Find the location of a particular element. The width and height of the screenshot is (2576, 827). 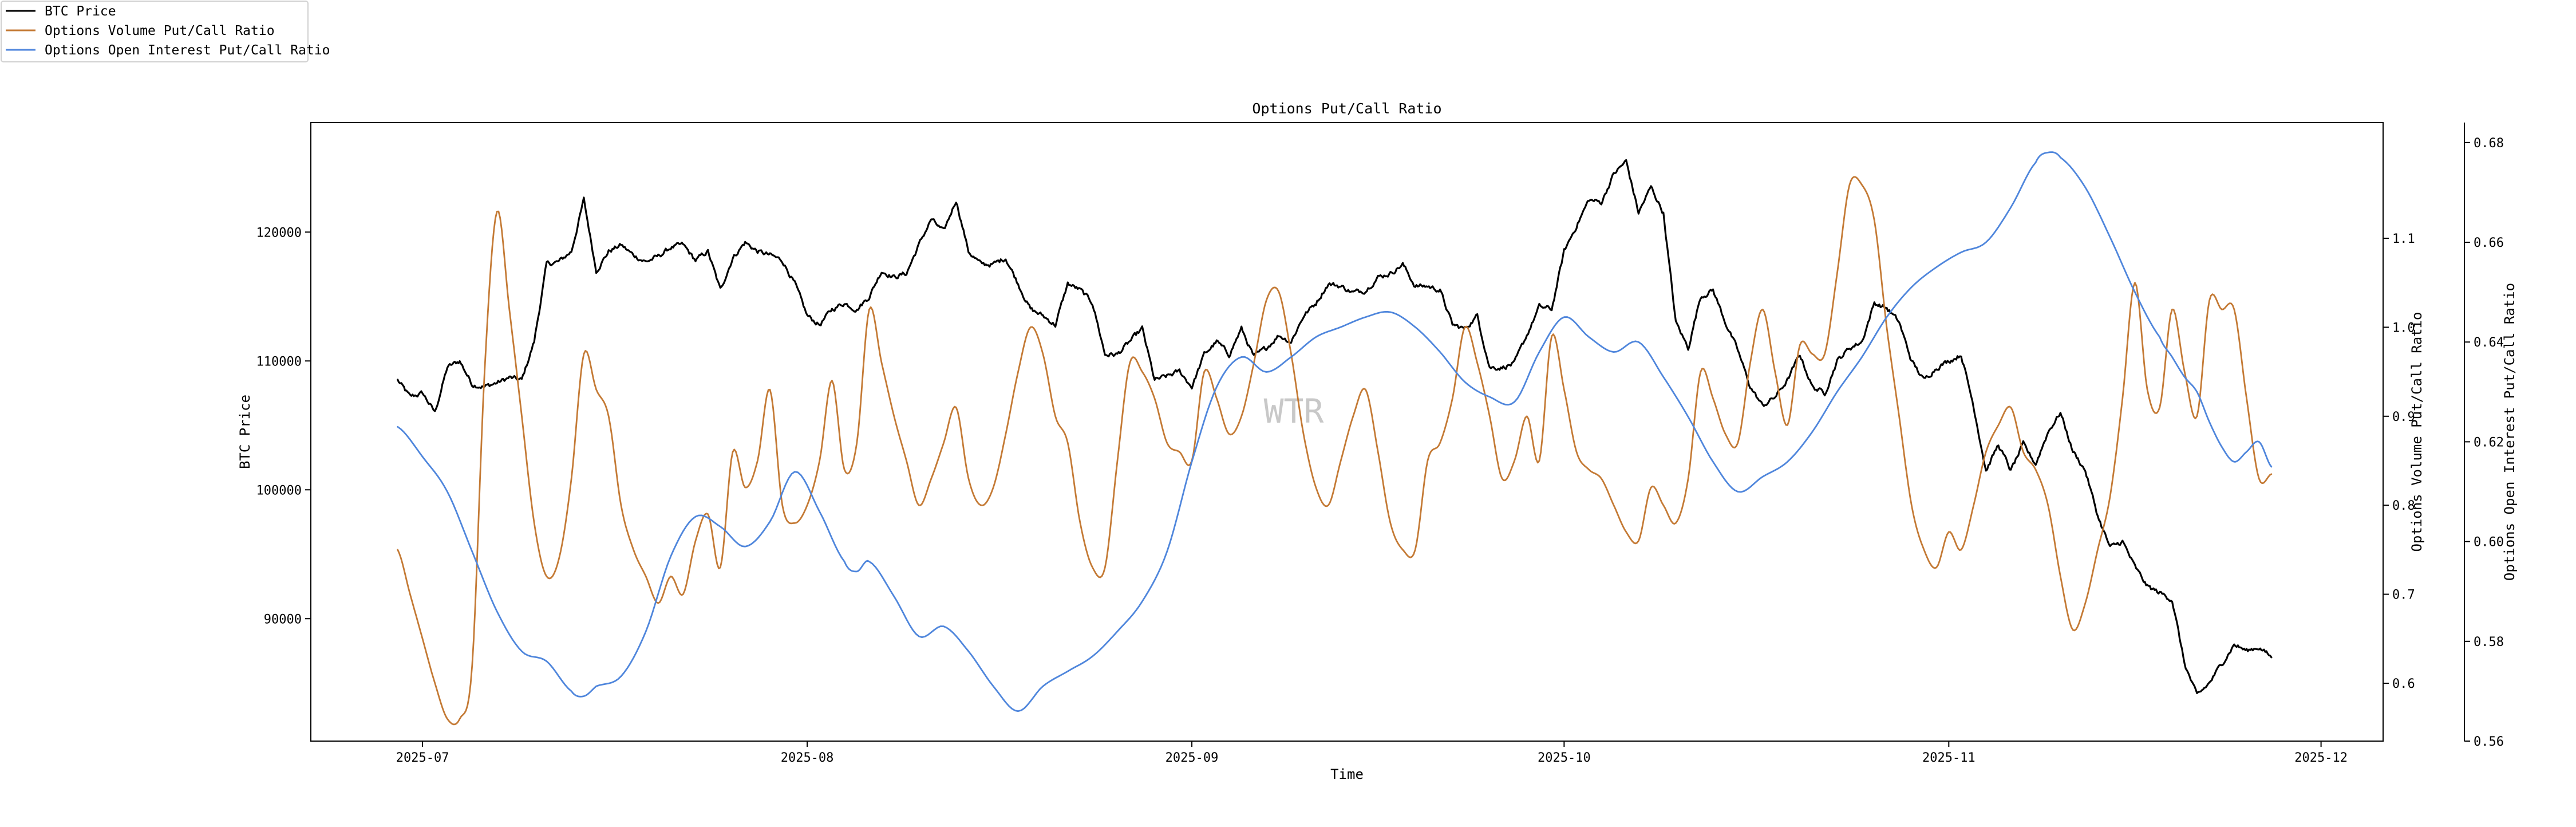

y-right2-tick-label: 0.60 is located at coordinates (2489, 542).